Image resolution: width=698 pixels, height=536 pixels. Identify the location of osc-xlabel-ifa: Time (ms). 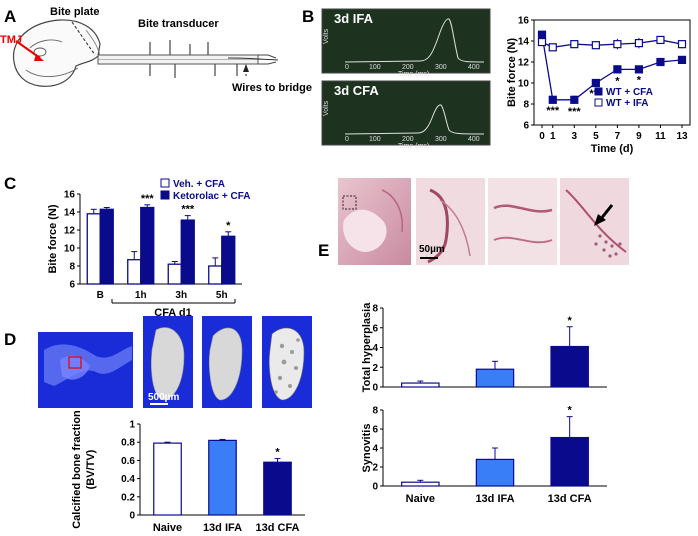
(413, 74).